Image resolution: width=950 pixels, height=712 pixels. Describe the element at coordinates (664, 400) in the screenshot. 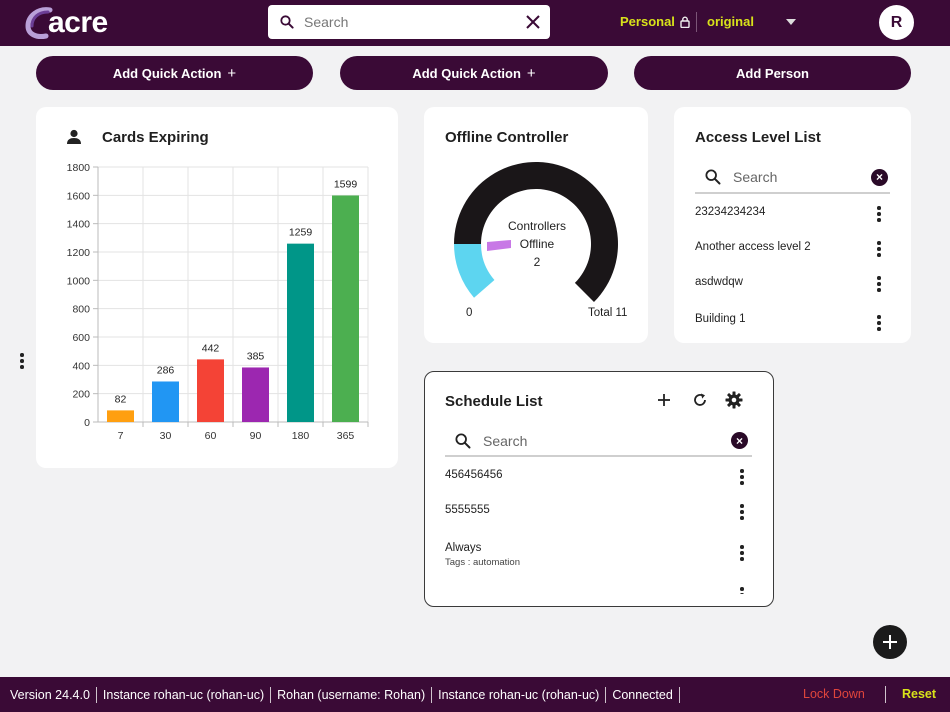

I see `add-icon` at that location.